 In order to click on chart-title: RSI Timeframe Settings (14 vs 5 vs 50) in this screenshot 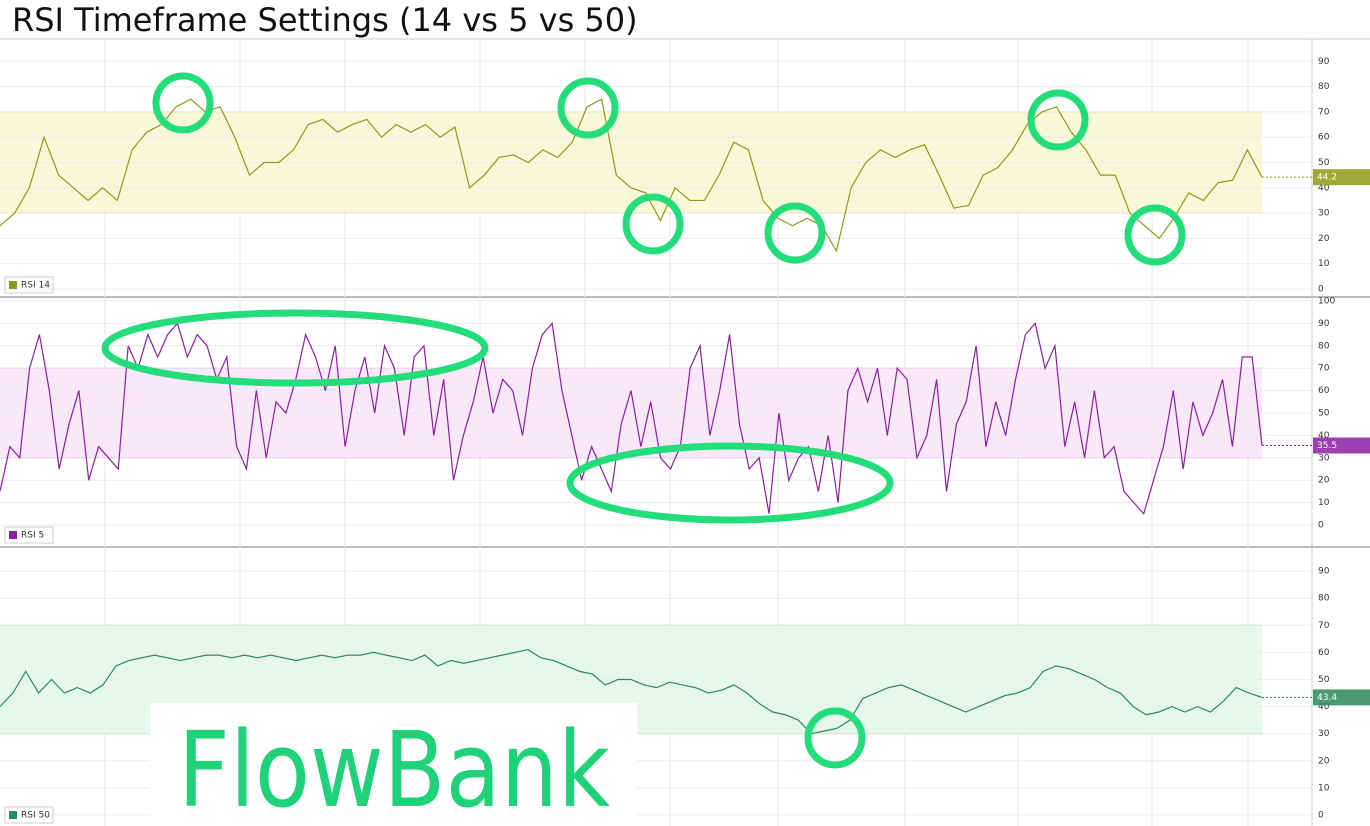, I will do `click(325, 20)`.